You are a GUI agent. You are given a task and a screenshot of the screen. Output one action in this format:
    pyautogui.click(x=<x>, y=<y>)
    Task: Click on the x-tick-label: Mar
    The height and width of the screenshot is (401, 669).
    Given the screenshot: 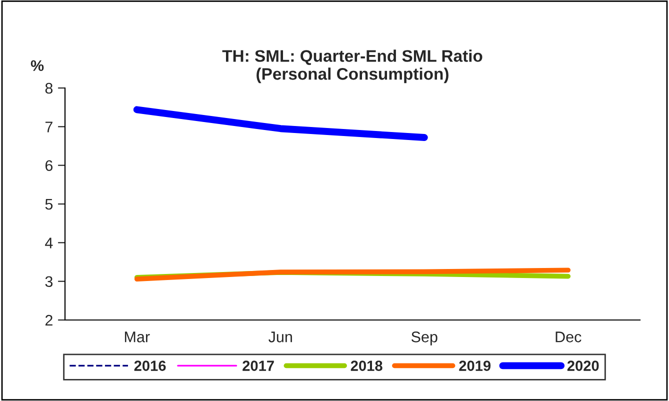 What is the action you would take?
    pyautogui.click(x=137, y=337)
    